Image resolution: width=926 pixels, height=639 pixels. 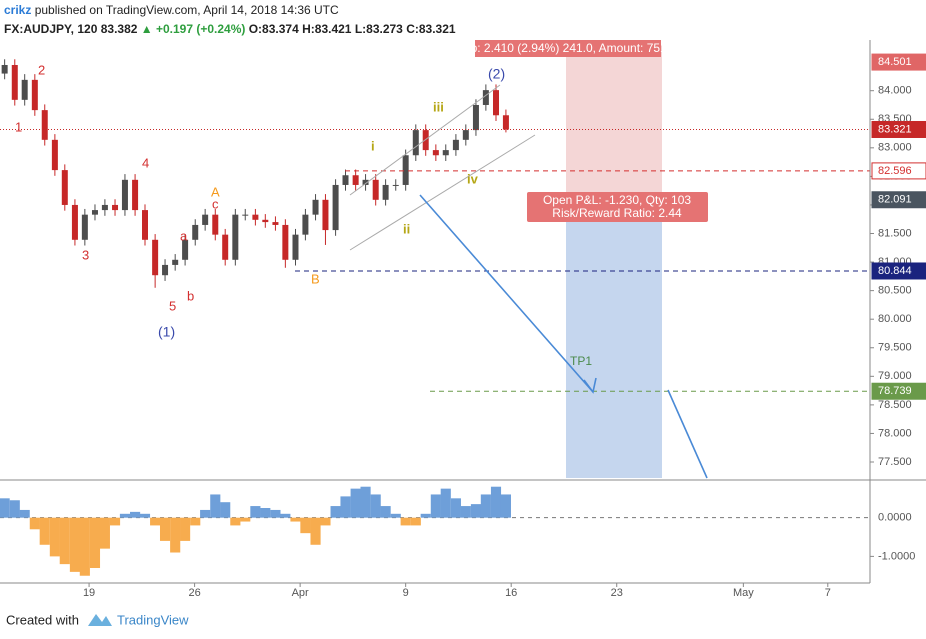 I want to click on y-tick-label: 79.500, so click(x=895, y=348).